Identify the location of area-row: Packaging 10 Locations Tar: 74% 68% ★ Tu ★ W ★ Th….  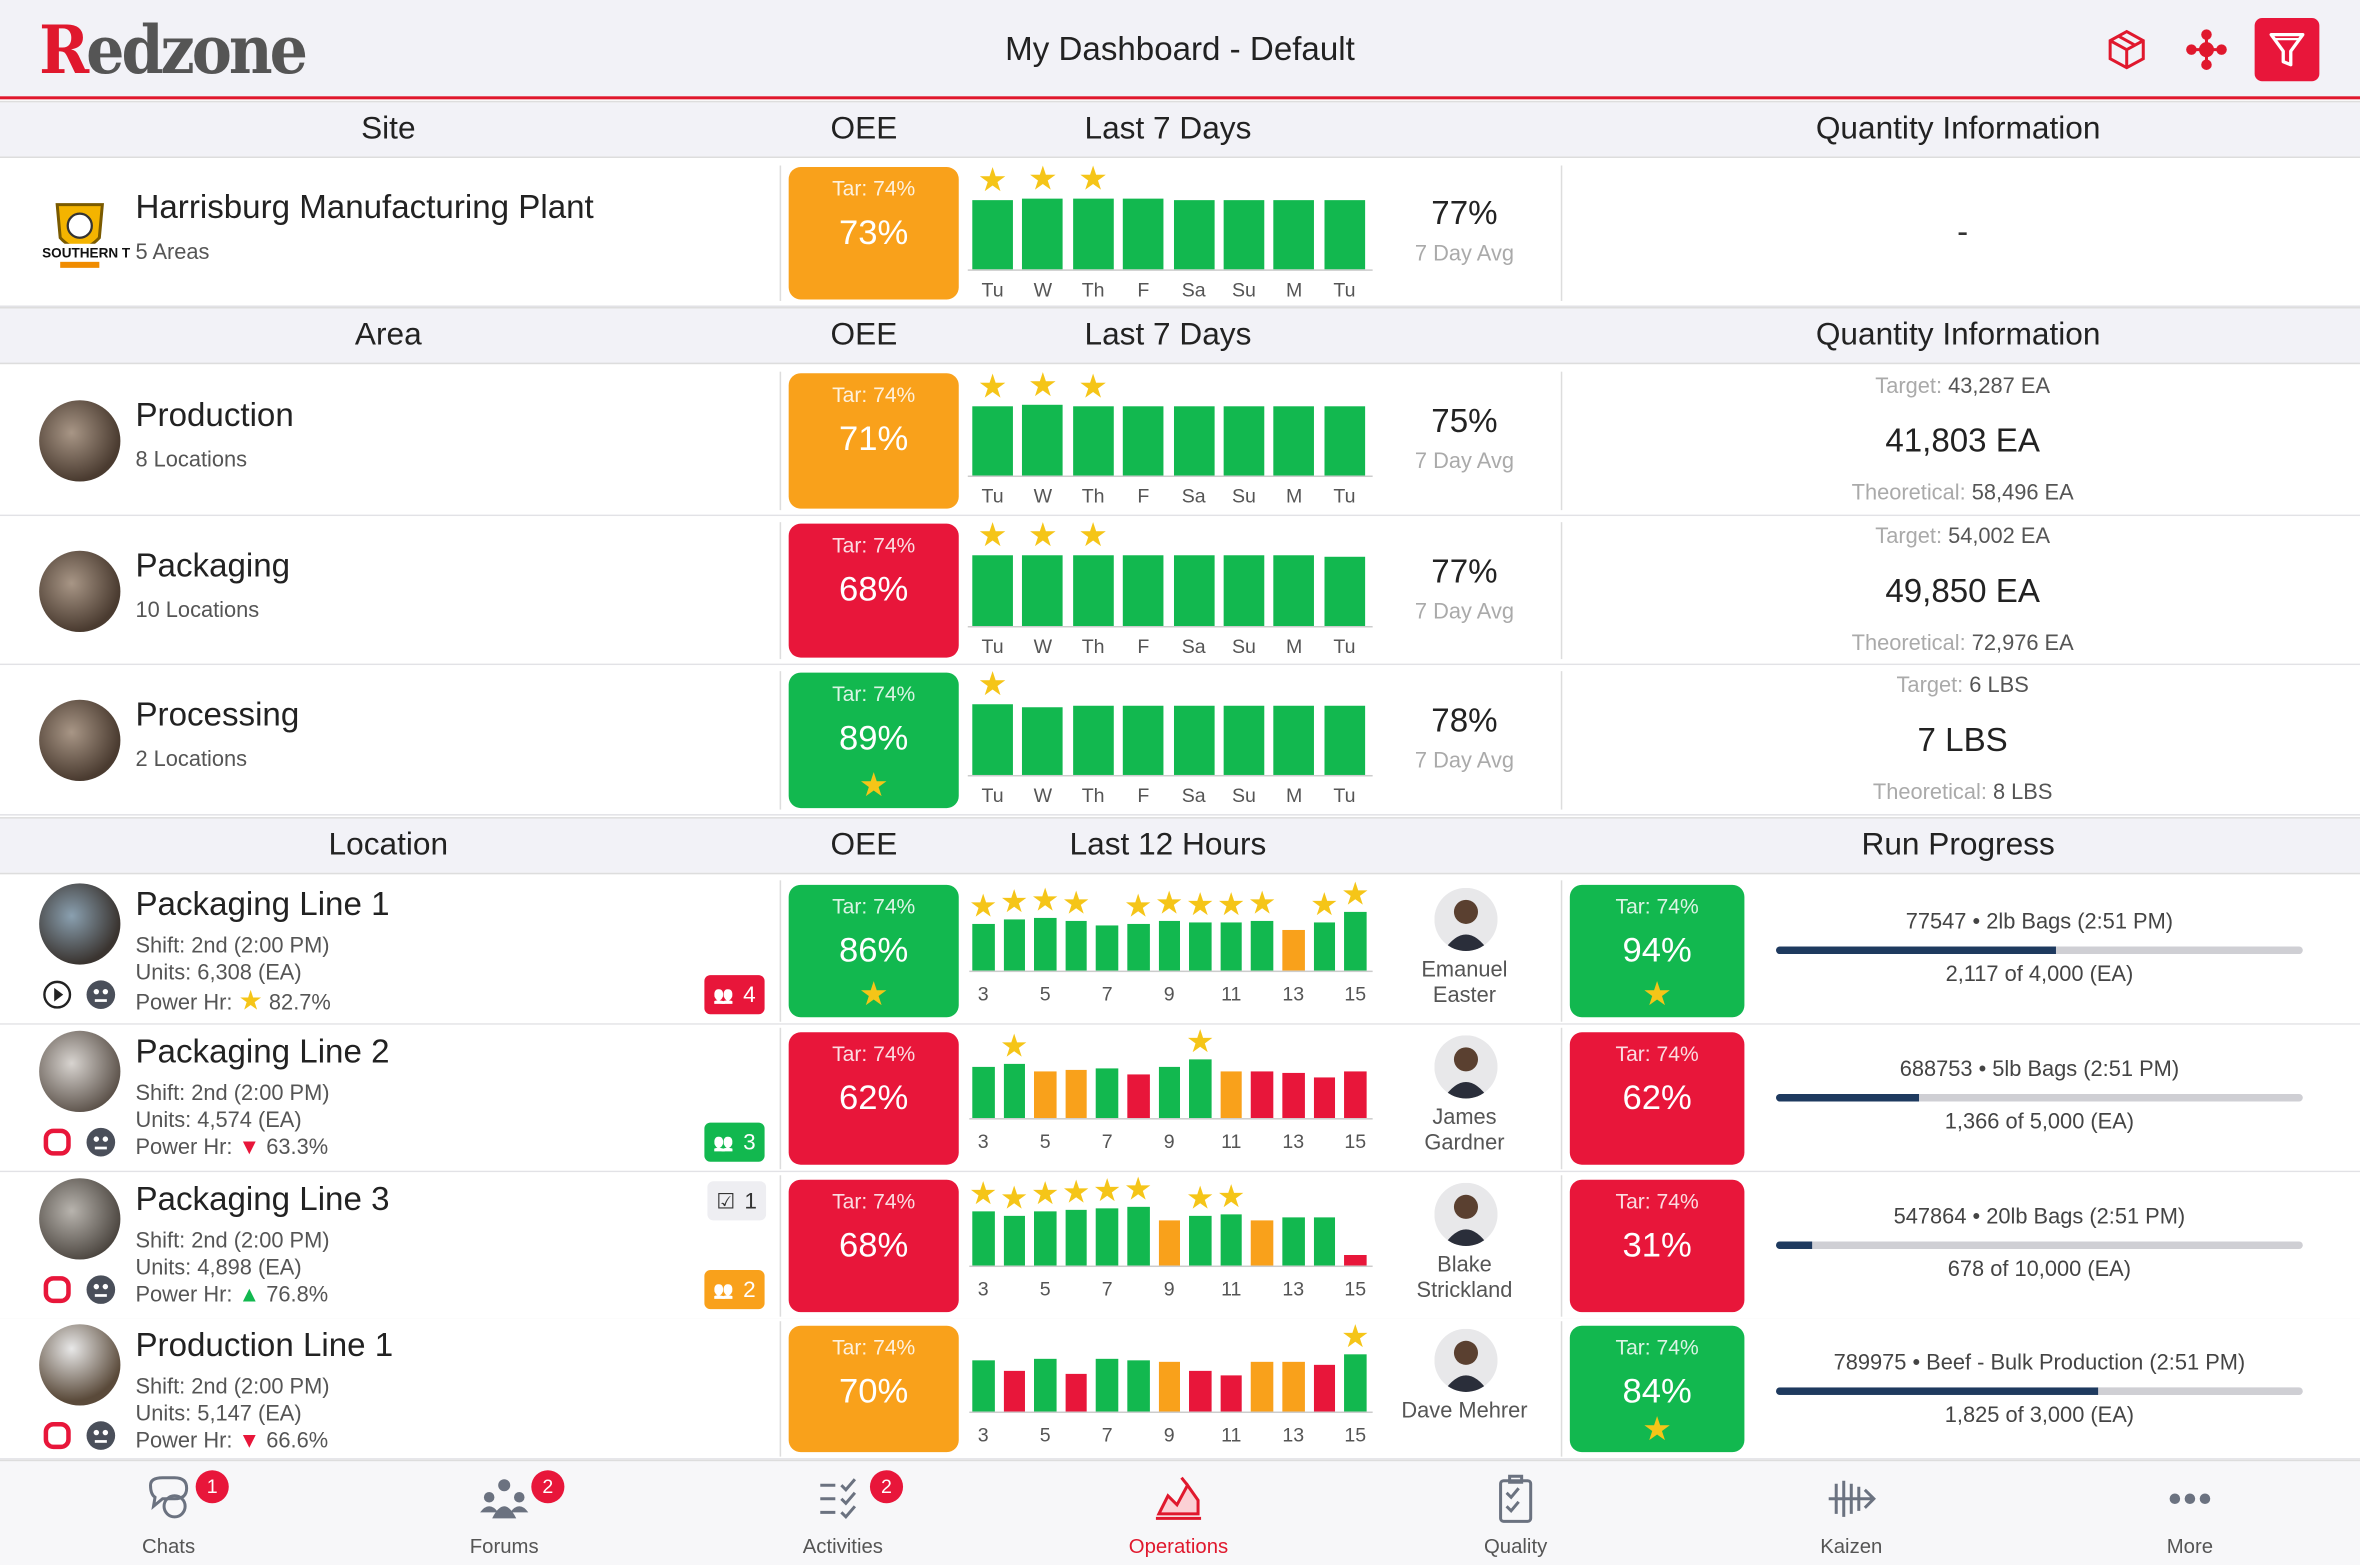
(1180, 590).